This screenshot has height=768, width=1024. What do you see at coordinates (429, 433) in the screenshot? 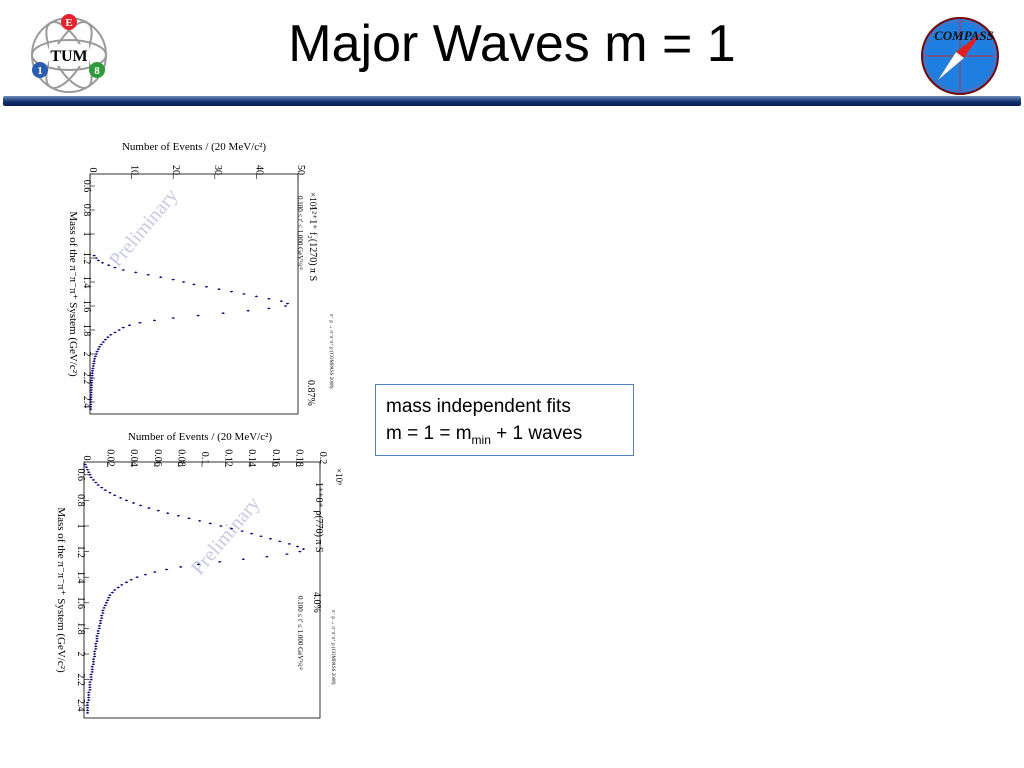
I see `textbox-line-2-prefix: m = 1 = m` at bounding box center [429, 433].